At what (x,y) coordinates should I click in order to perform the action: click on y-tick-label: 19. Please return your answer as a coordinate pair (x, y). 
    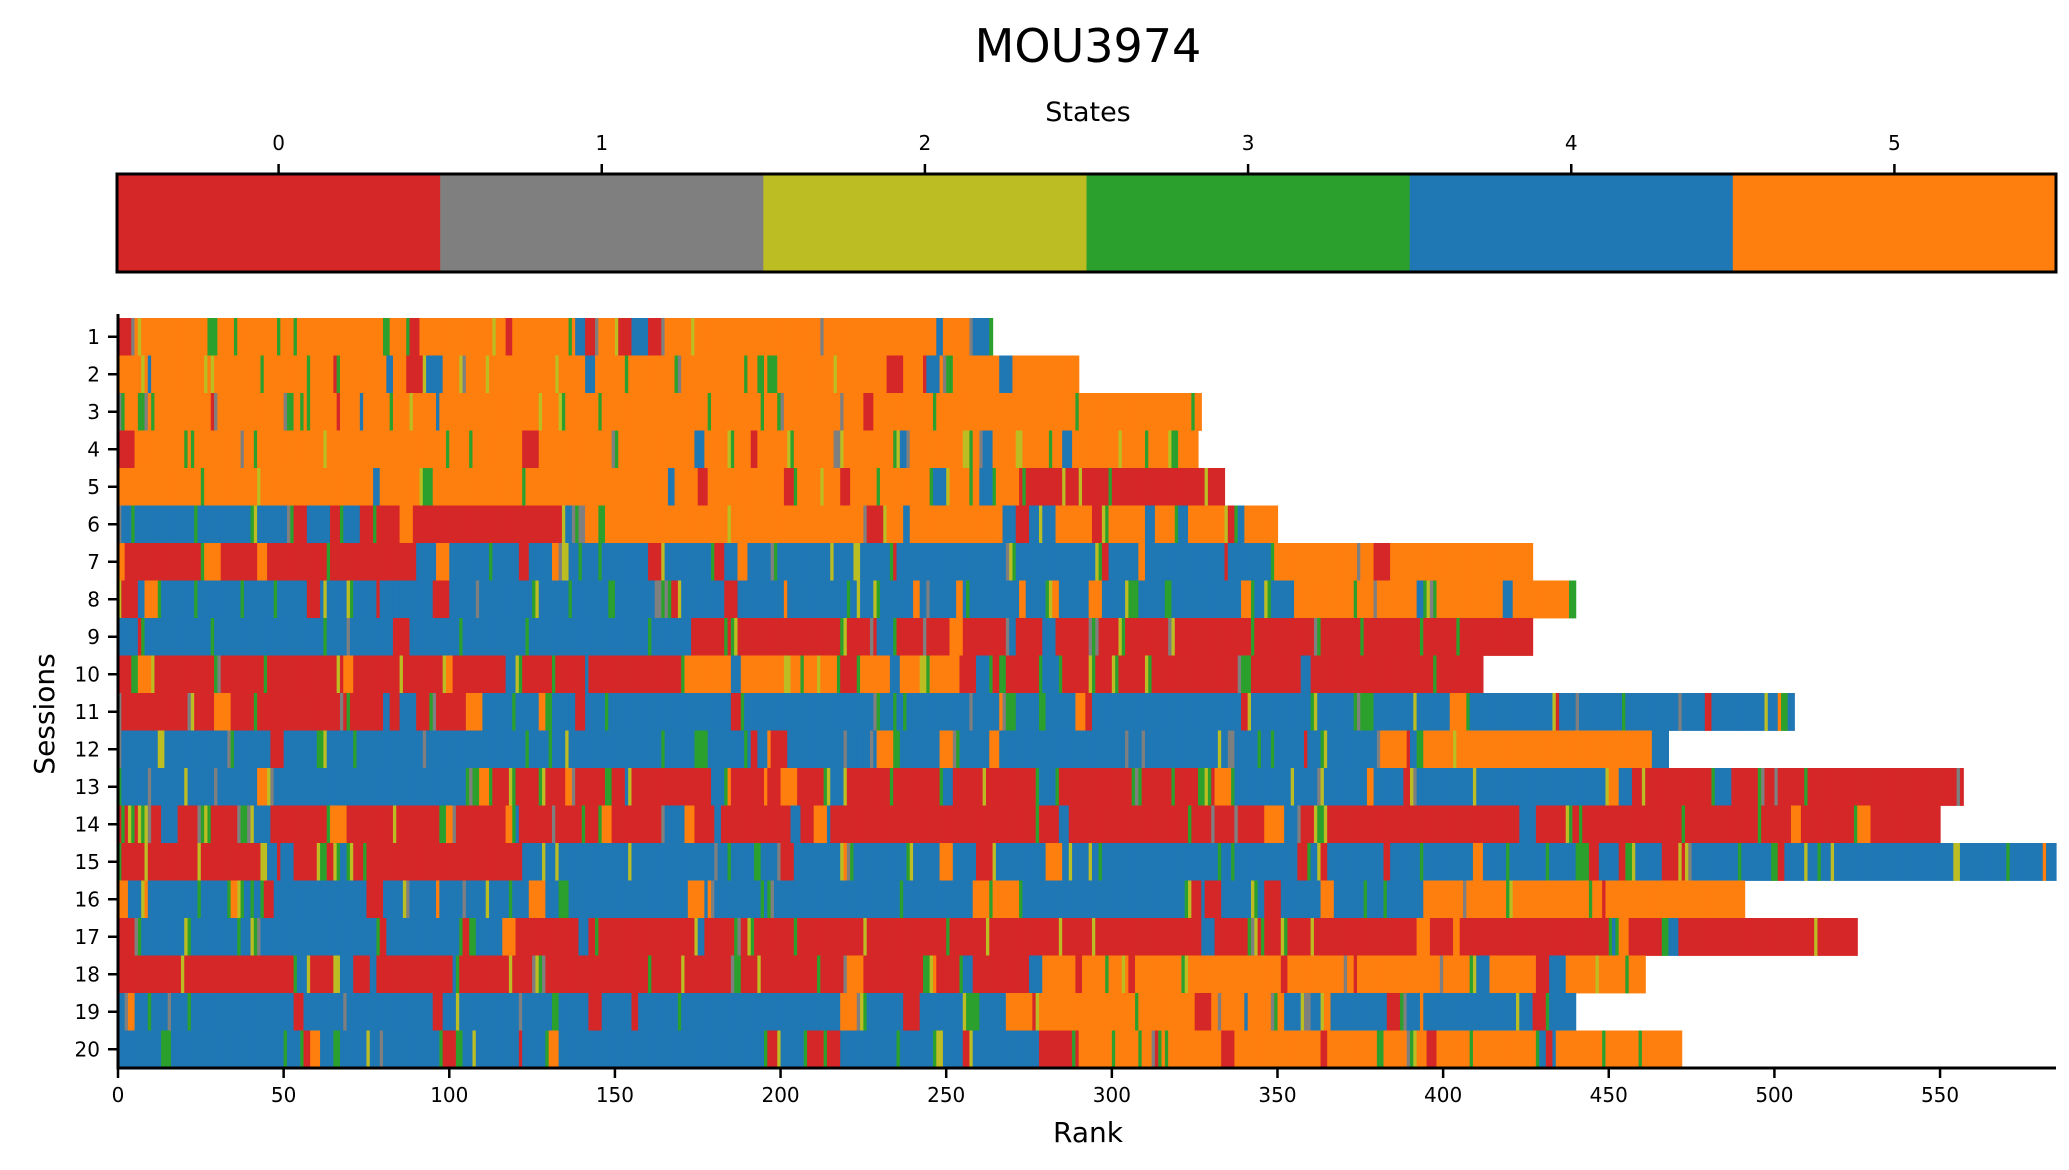
    Looking at the image, I should click on (87, 1012).